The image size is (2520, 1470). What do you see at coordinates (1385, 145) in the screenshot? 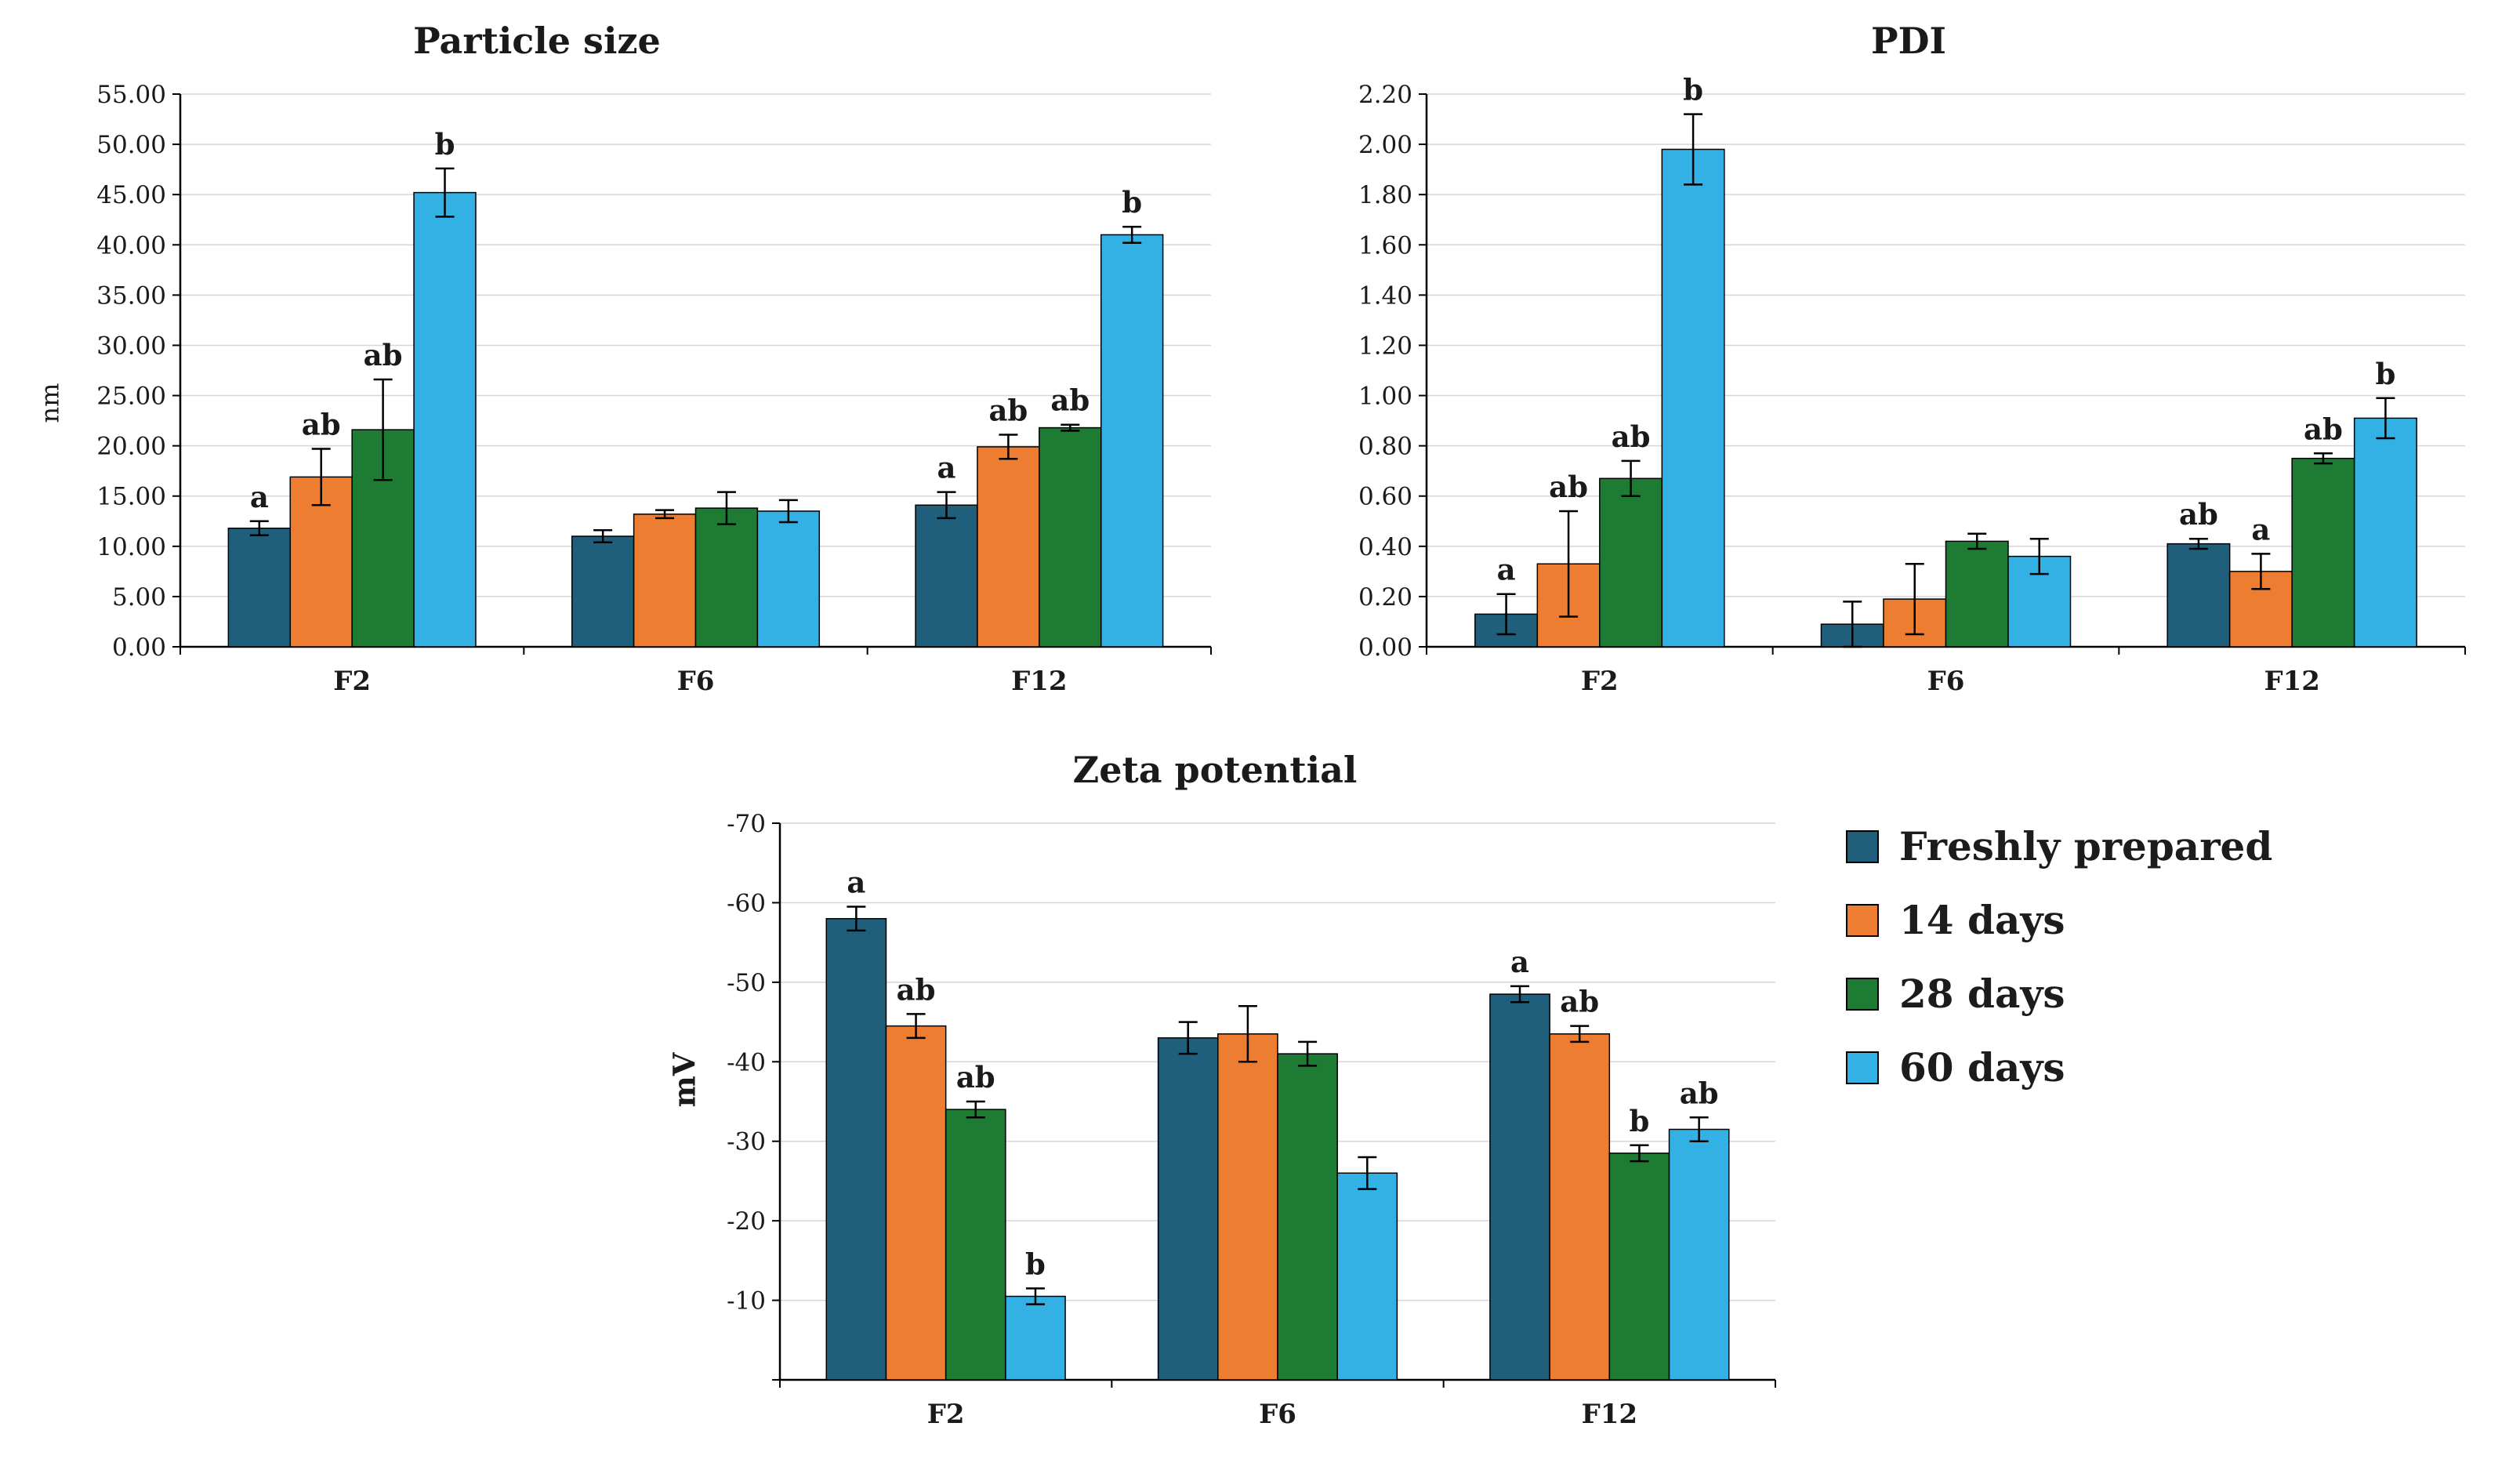
I see `y-tick-label: 2.00` at bounding box center [1385, 145].